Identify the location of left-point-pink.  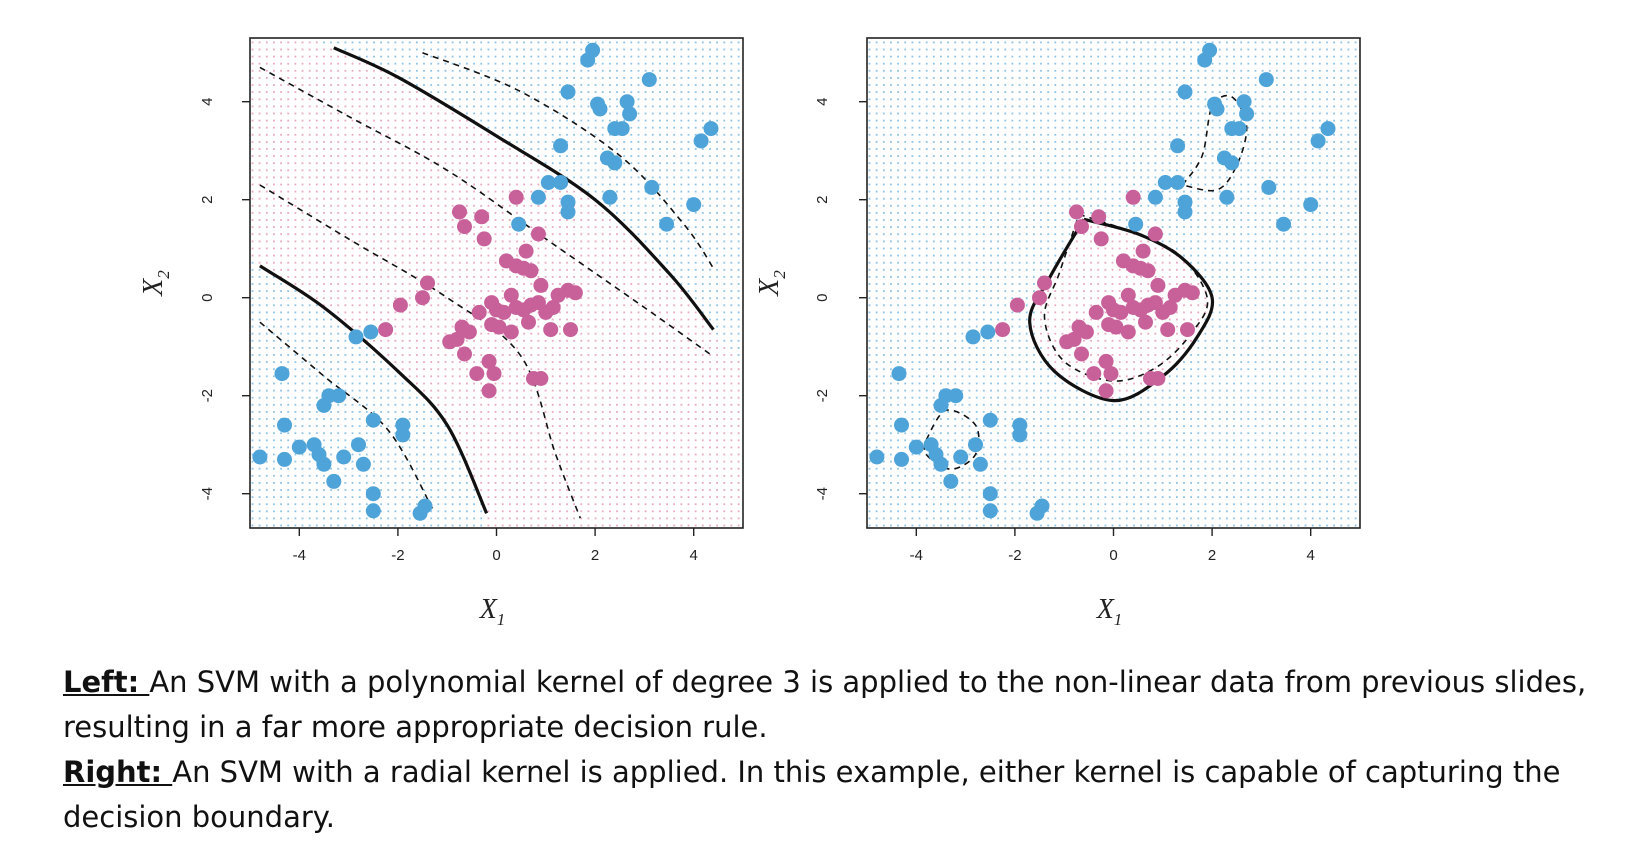
(469, 332).